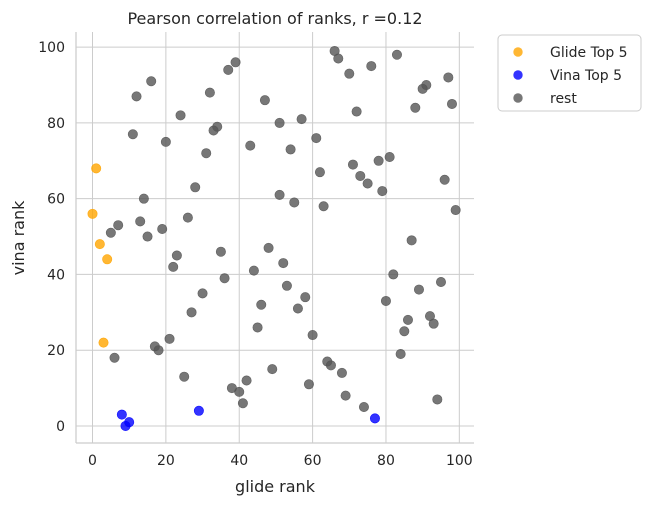 Image resolution: width=651 pixels, height=506 pixels. What do you see at coordinates (274, 18) in the screenshot?
I see `chart-title: Pearson correlation of ranks, r =0.12` at bounding box center [274, 18].